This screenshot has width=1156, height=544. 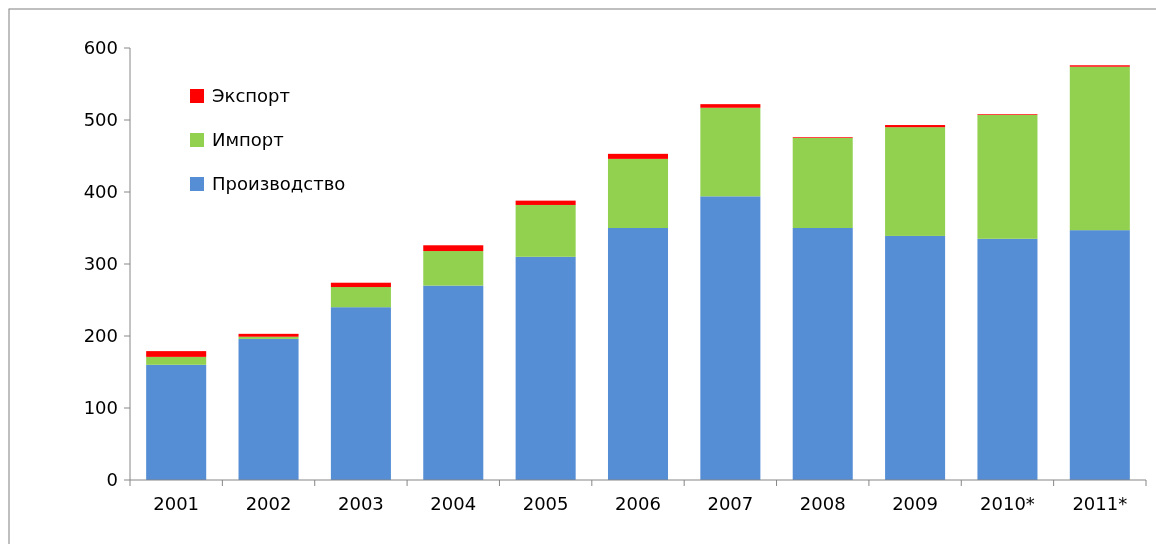 I want to click on legend-label: Импорт, so click(x=248, y=140).